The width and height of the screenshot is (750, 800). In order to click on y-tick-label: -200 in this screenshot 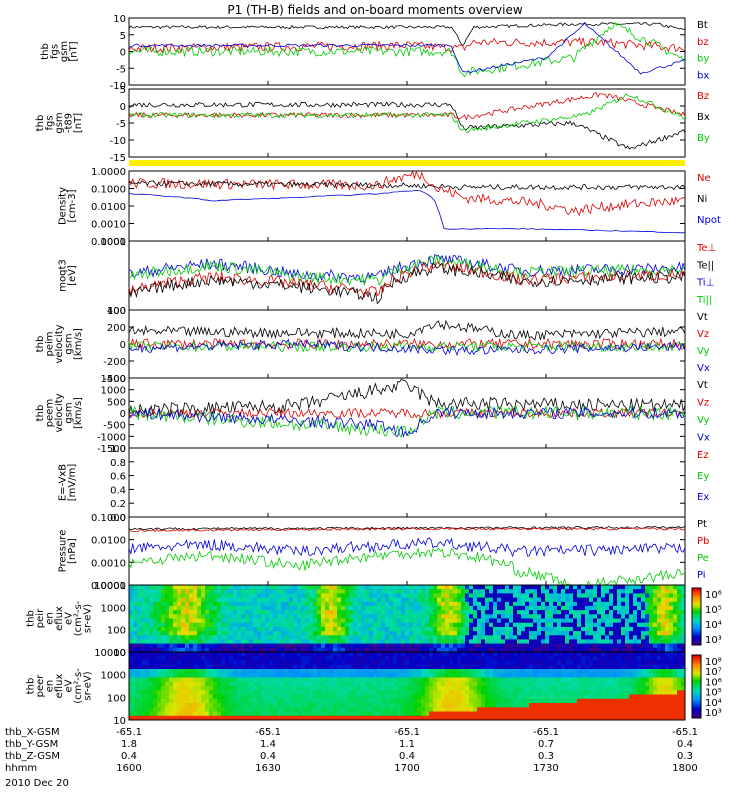, I will do `click(114, 362)`.